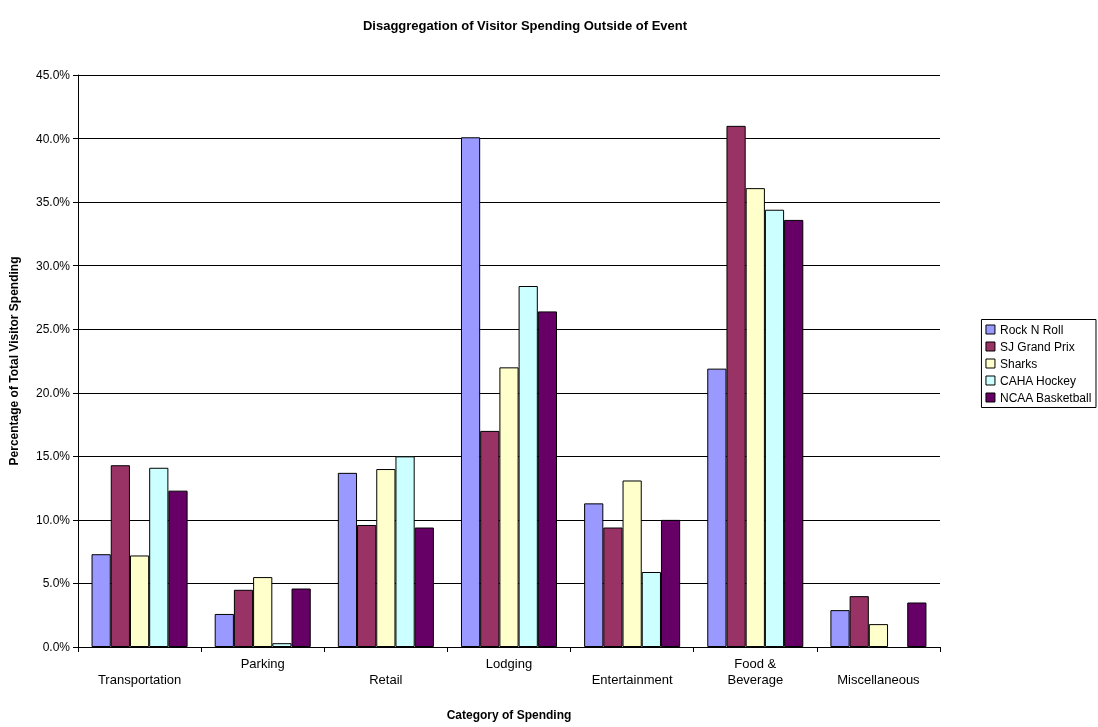 Image resolution: width=1098 pixels, height=727 pixels. Describe the element at coordinates (56, 583) in the screenshot. I see `y-tick-label: 5.0%` at that location.